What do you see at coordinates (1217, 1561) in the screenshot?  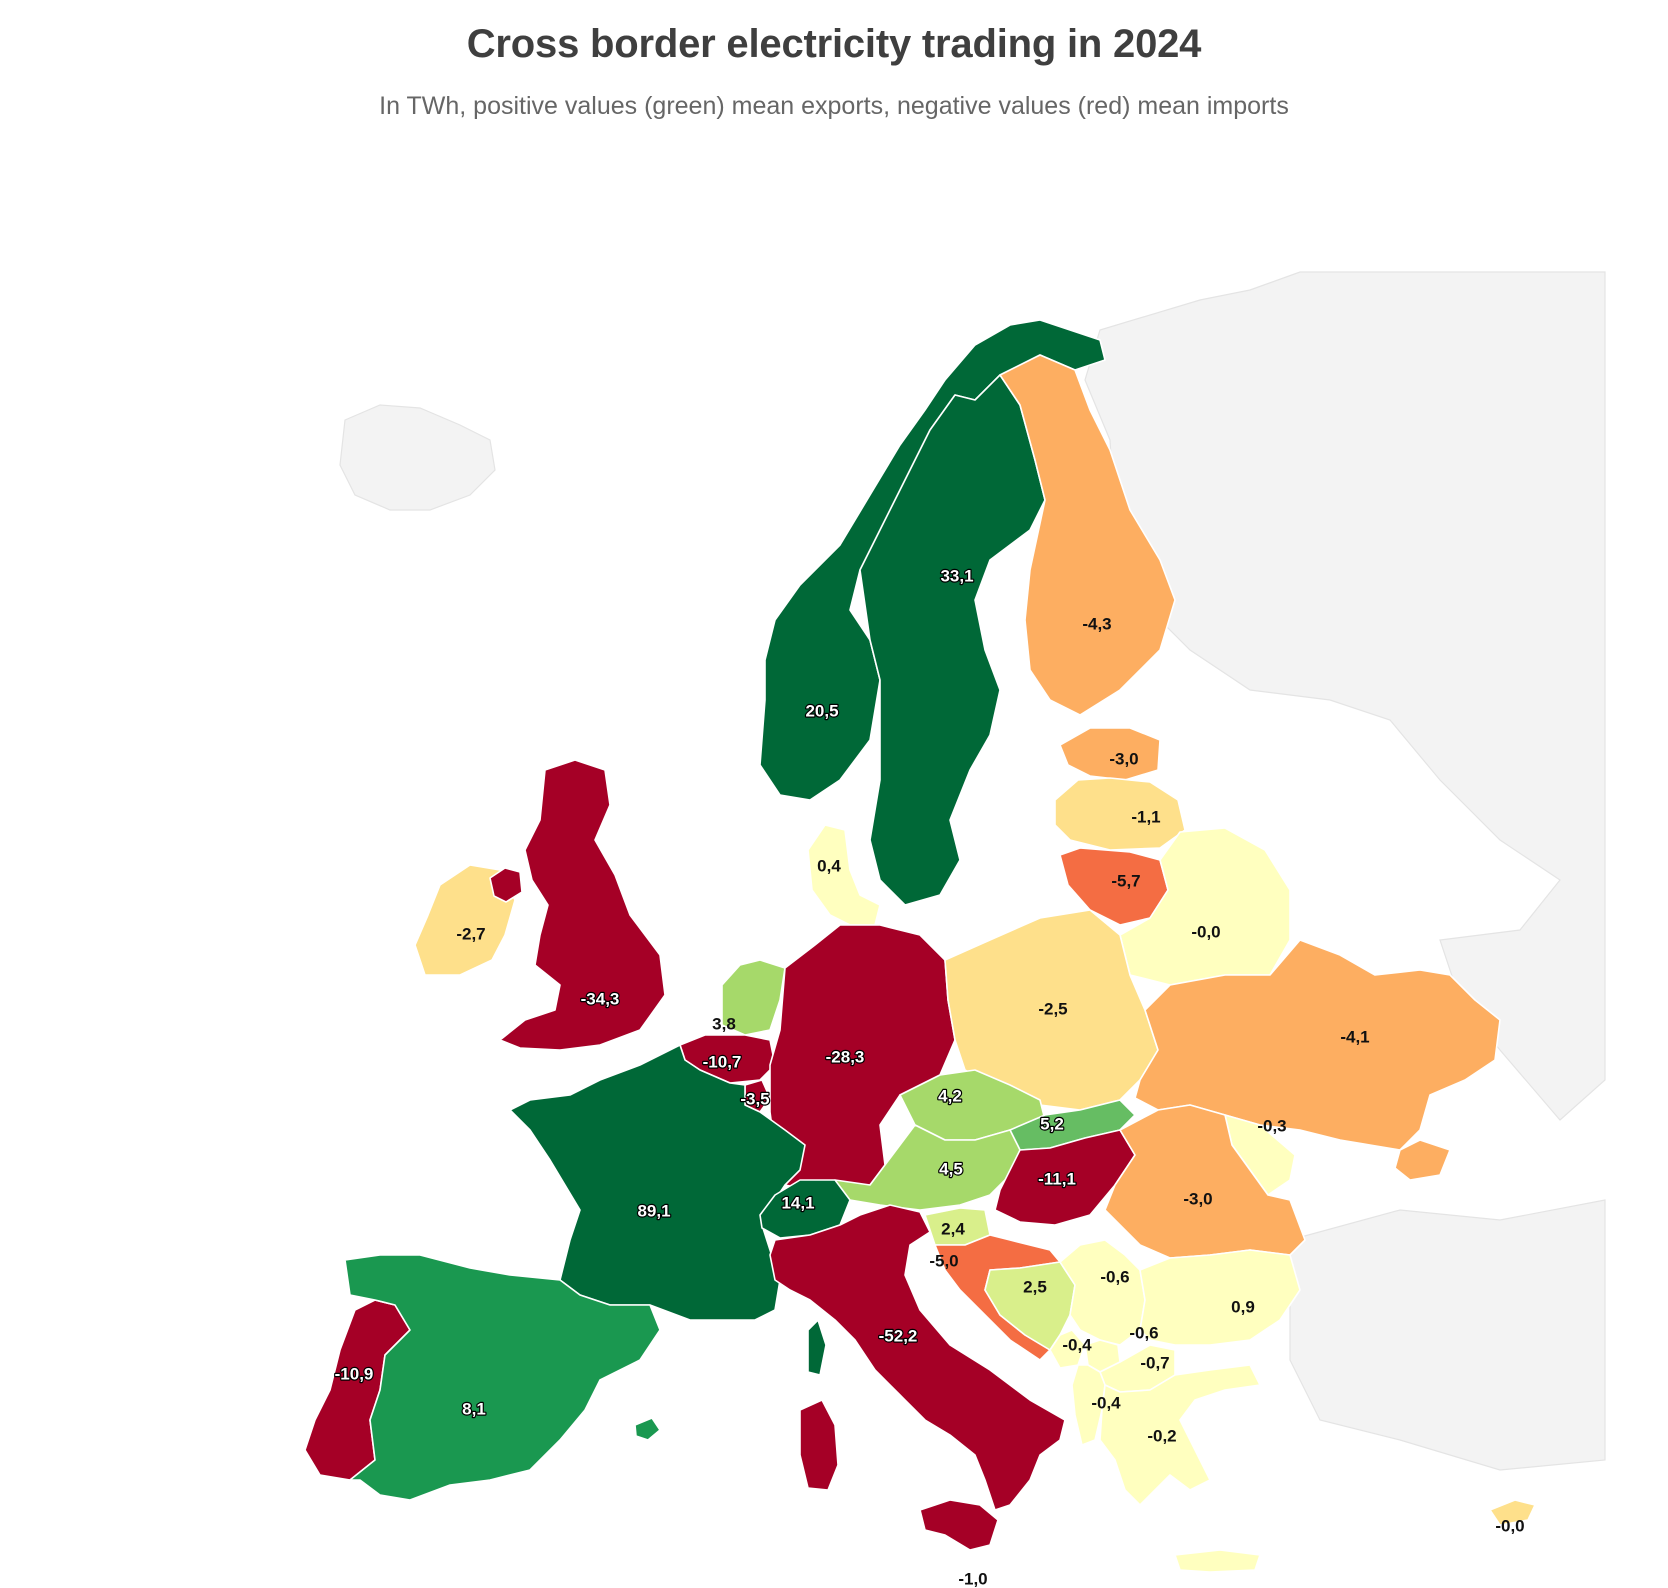 I see `country-crete` at bounding box center [1217, 1561].